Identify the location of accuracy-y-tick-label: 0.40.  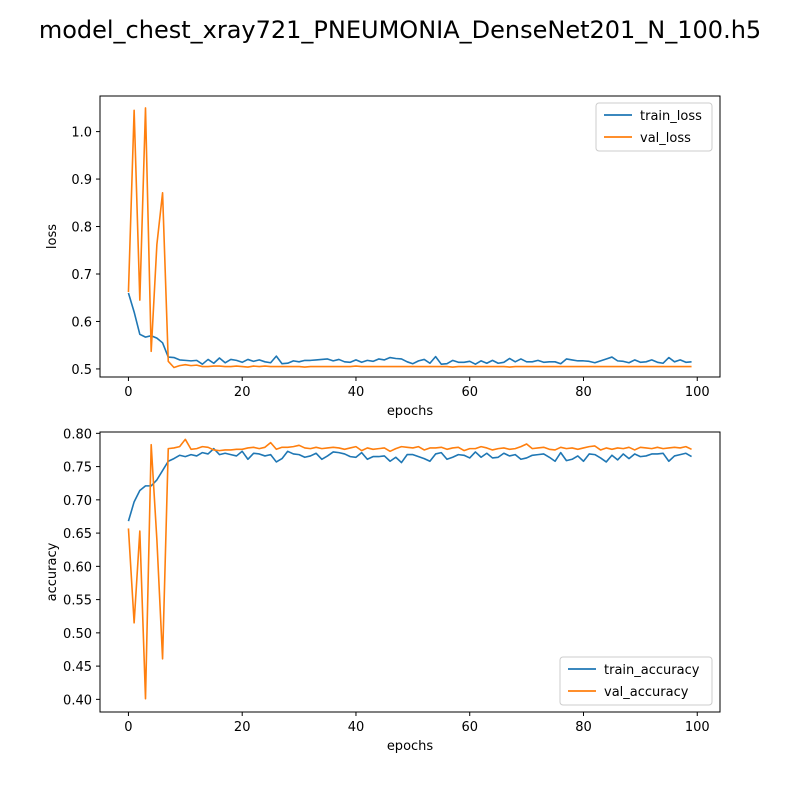
(77, 700).